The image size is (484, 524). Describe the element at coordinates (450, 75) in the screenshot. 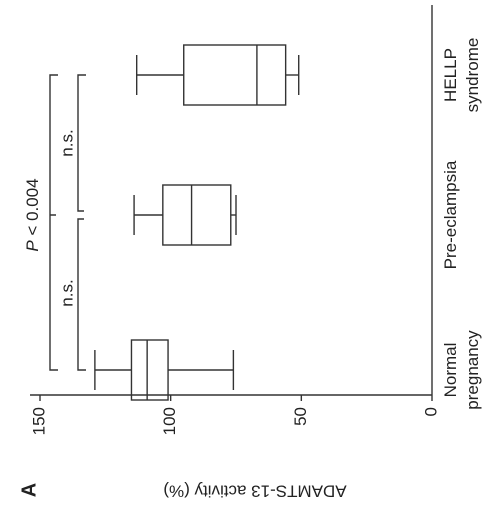

I see `x-tick-label-line: HELLP` at that location.